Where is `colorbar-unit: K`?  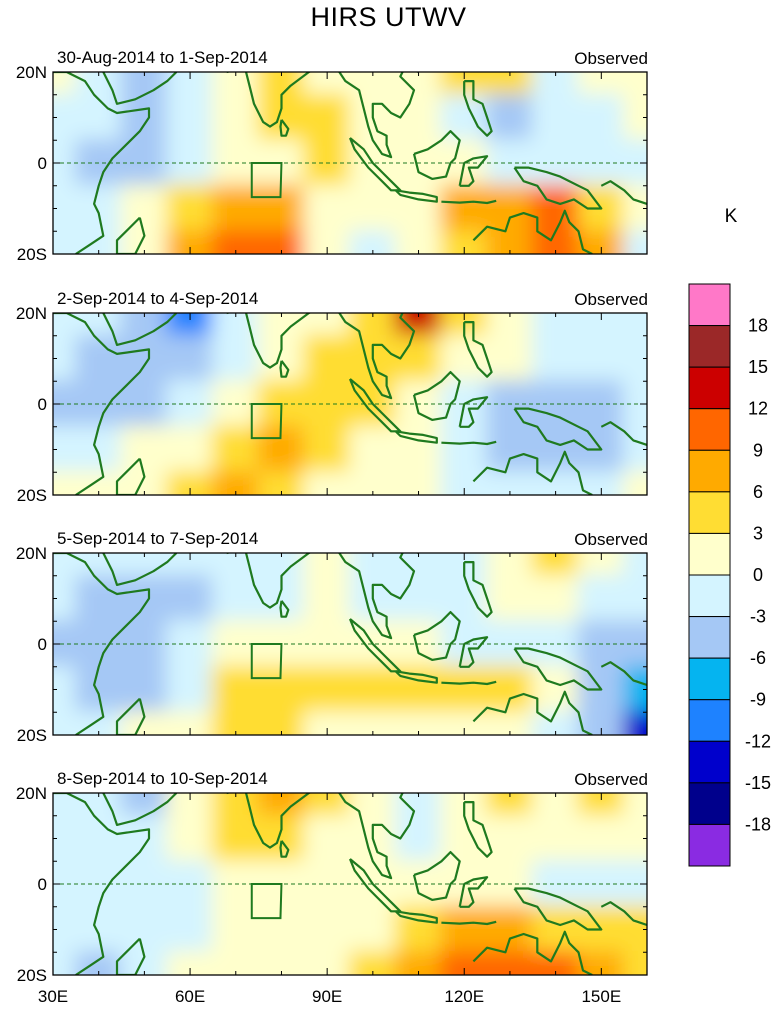 colorbar-unit: K is located at coordinates (731, 216).